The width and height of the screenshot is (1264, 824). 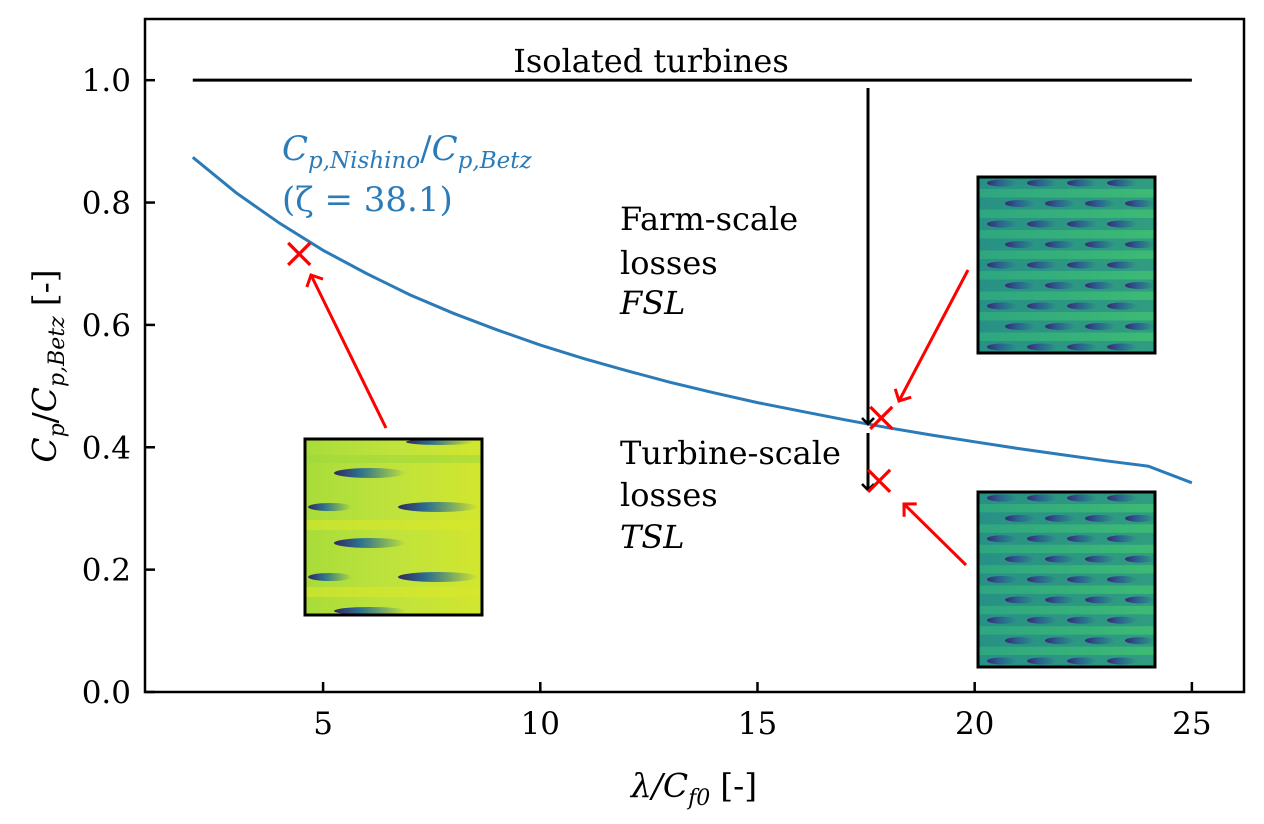 I want to click on y-tick-label: 0.6, so click(x=106, y=326).